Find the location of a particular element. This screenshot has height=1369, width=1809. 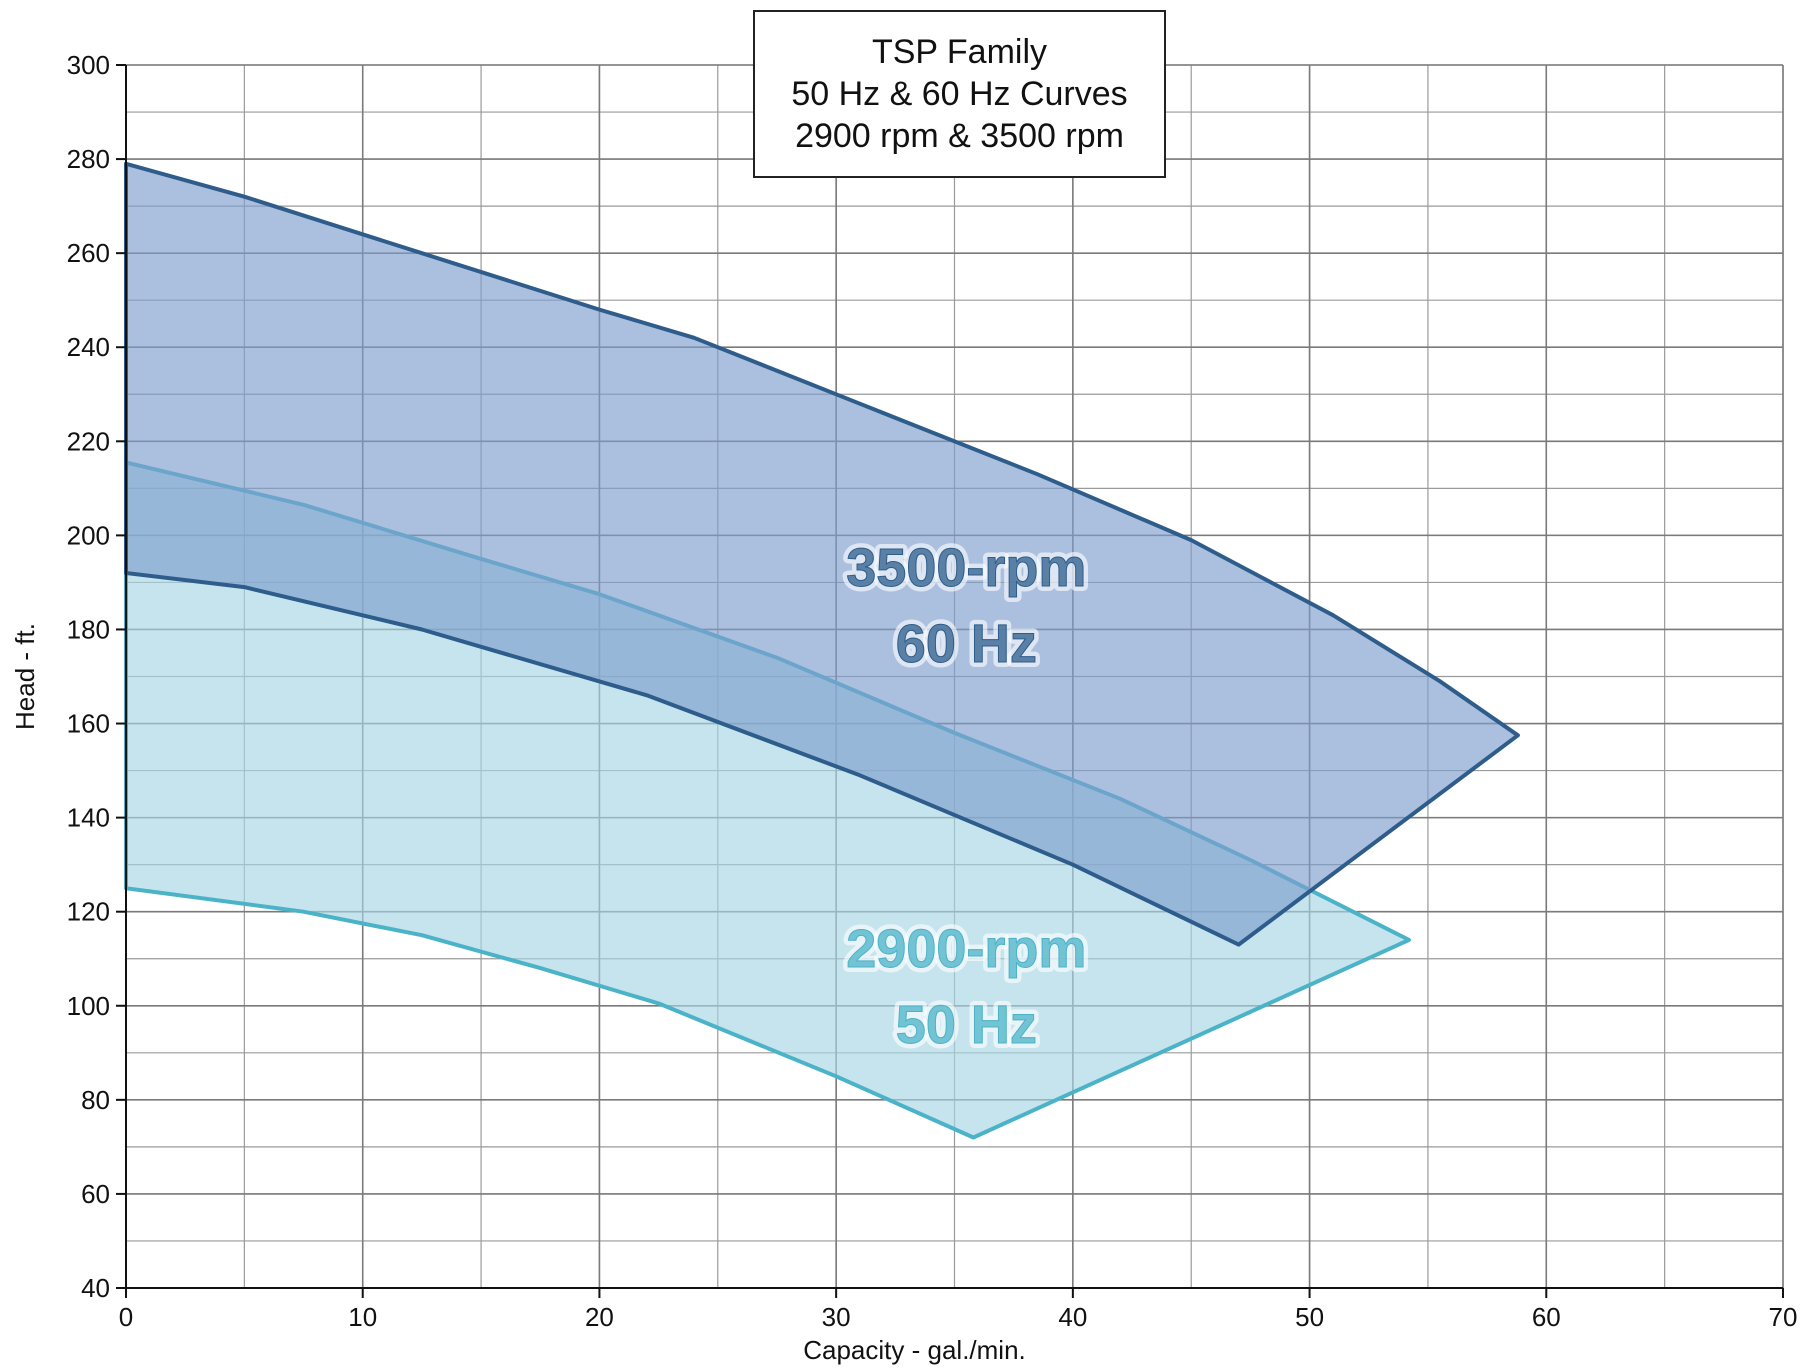

chart-title-line-3: 2900 rpm & 3500 rpm is located at coordinates (959, 136).